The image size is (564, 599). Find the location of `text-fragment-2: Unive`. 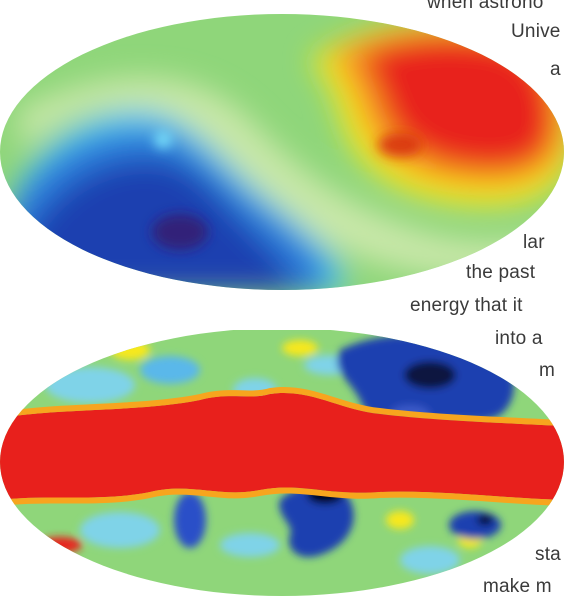

text-fragment-2: Unive is located at coordinates (536, 31).